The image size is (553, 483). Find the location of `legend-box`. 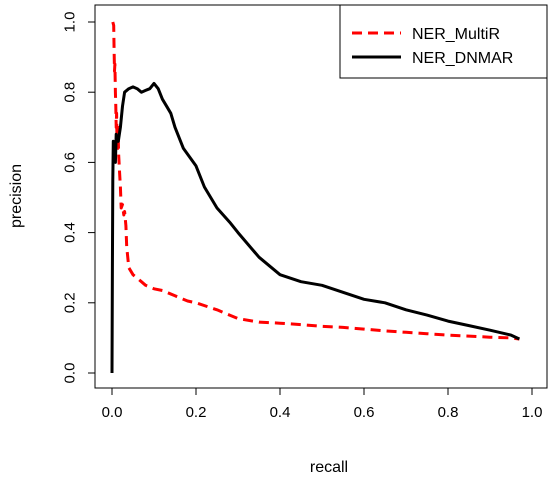

legend-box is located at coordinates (443, 41).